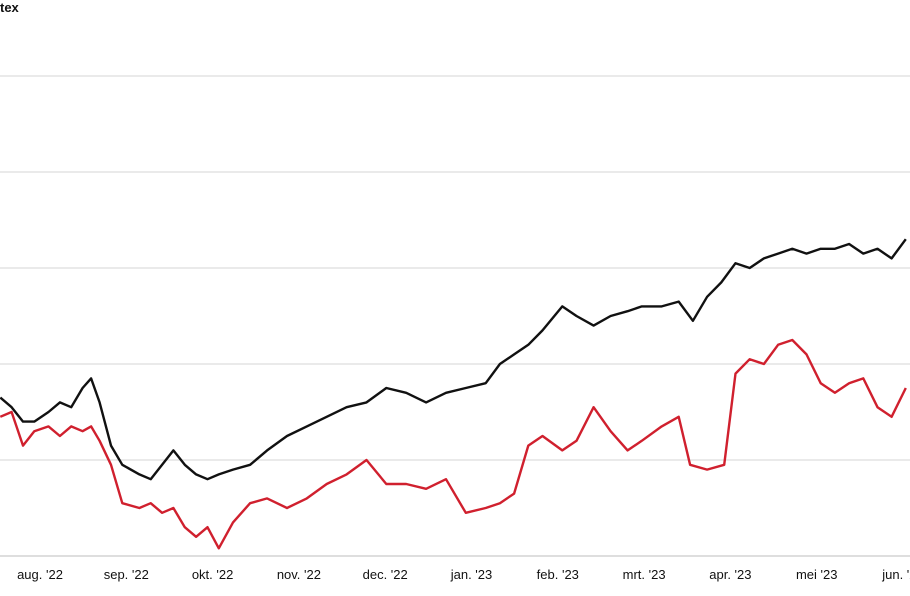 The width and height of the screenshot is (910, 596). Describe the element at coordinates (558, 574) in the screenshot. I see `x-tick-label: feb. '23` at that location.